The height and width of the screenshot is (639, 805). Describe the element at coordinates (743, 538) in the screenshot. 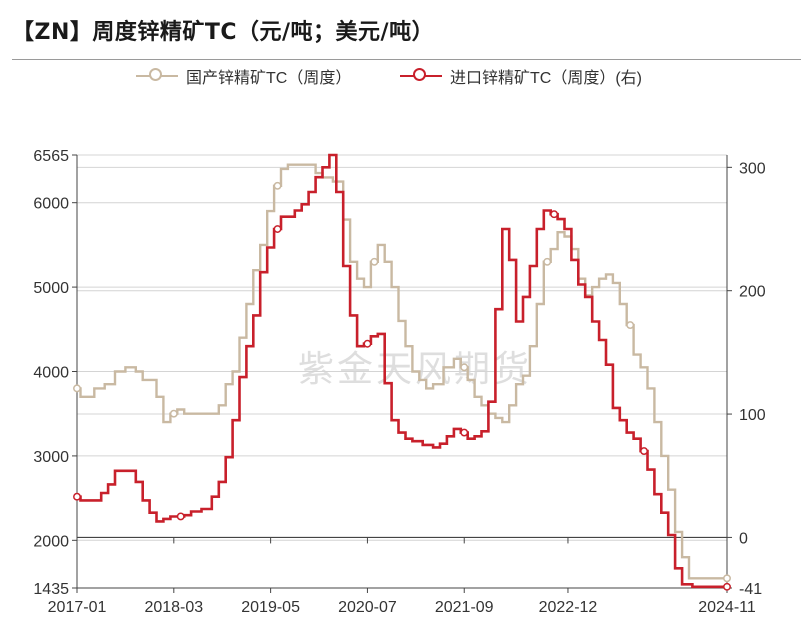

I see `y-right-tick-label: 0` at that location.